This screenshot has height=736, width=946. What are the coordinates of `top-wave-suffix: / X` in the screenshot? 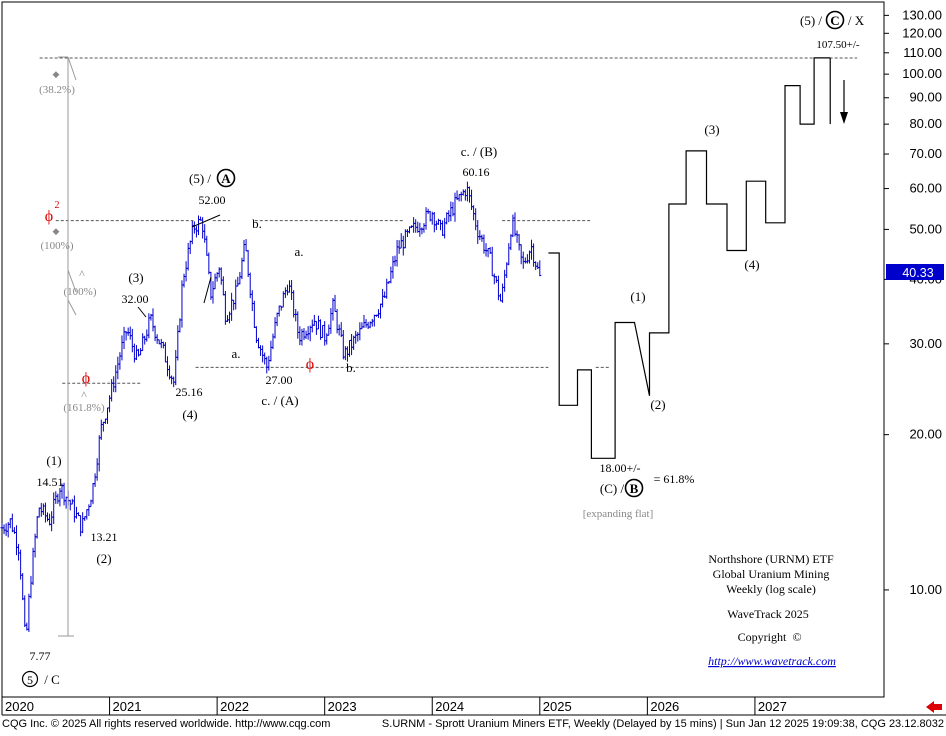 It's located at (856, 20).